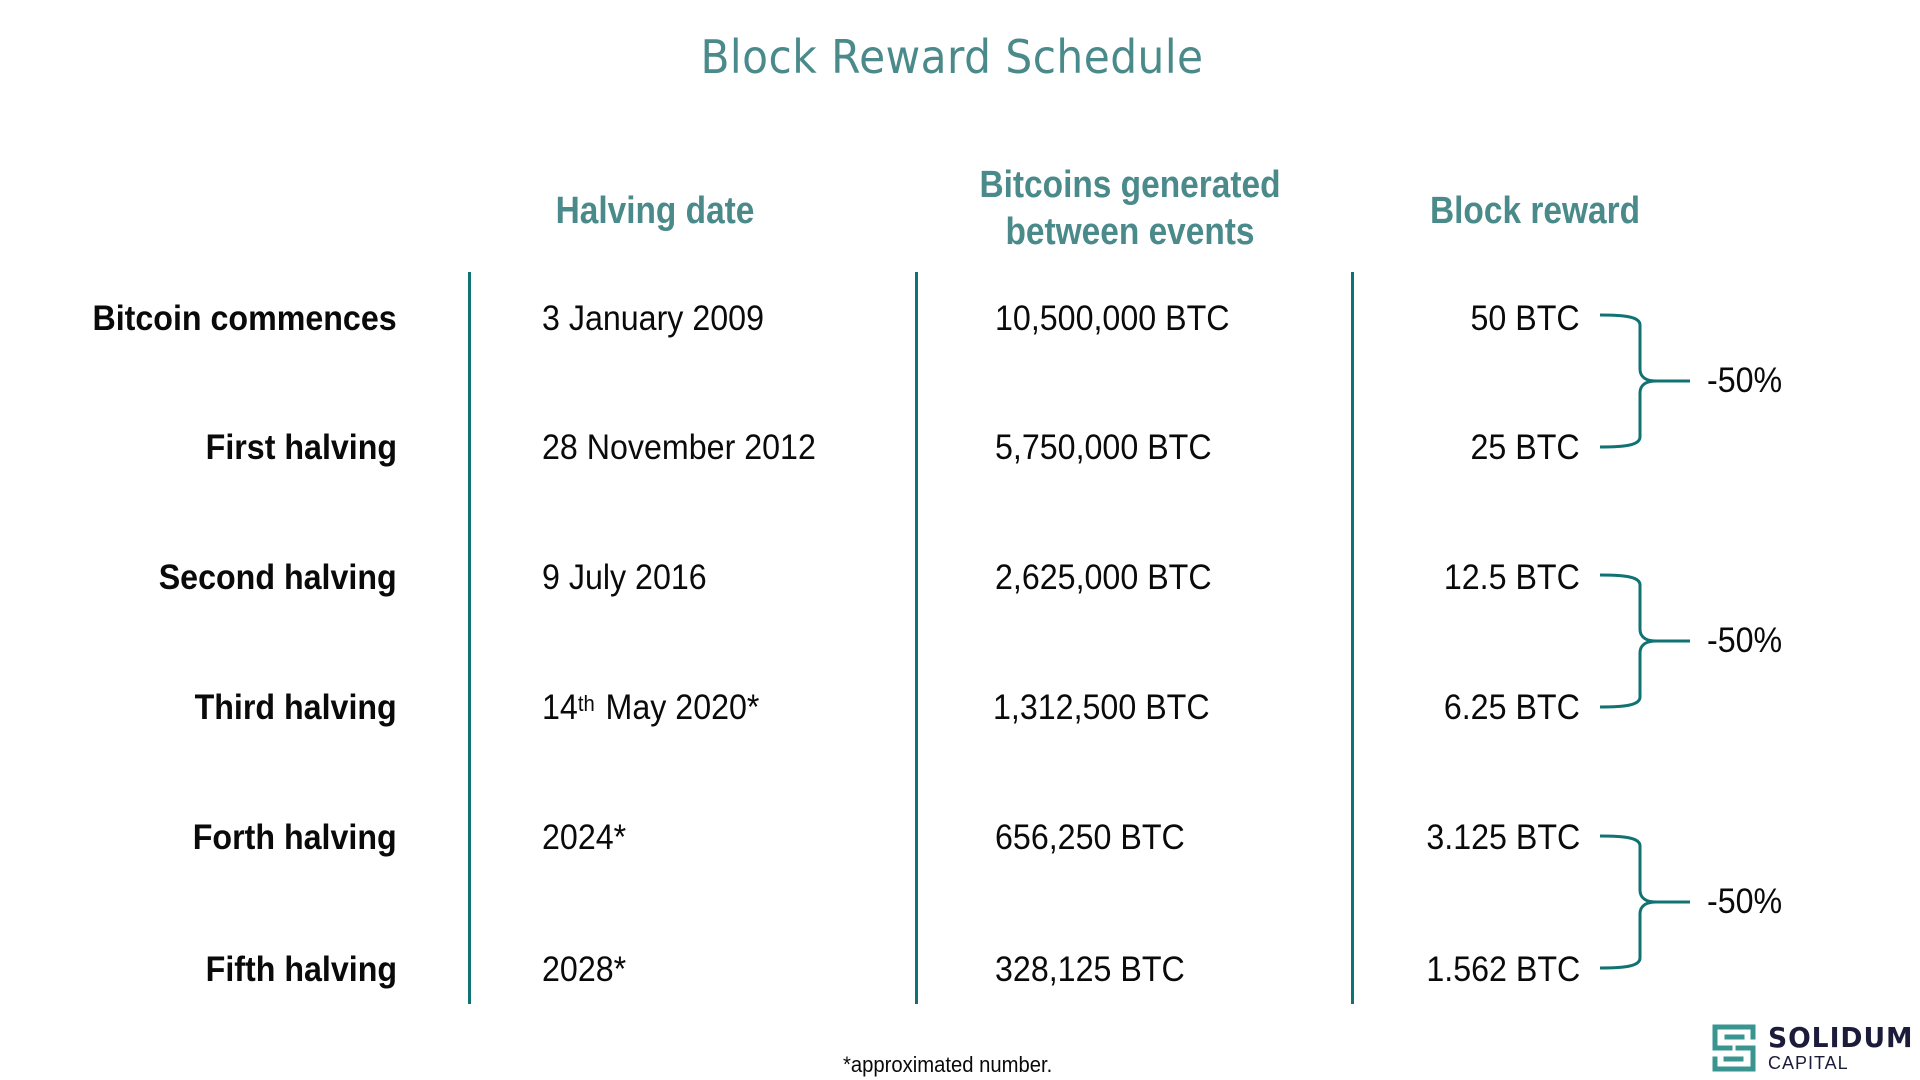 This screenshot has width=1920, height=1080. What do you see at coordinates (682, 707) in the screenshot?
I see `date-month-year: May 2020*` at bounding box center [682, 707].